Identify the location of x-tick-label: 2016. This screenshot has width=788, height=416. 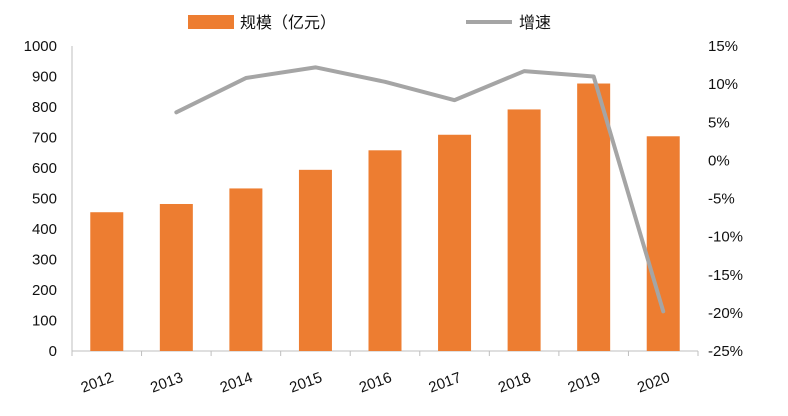
(375, 382).